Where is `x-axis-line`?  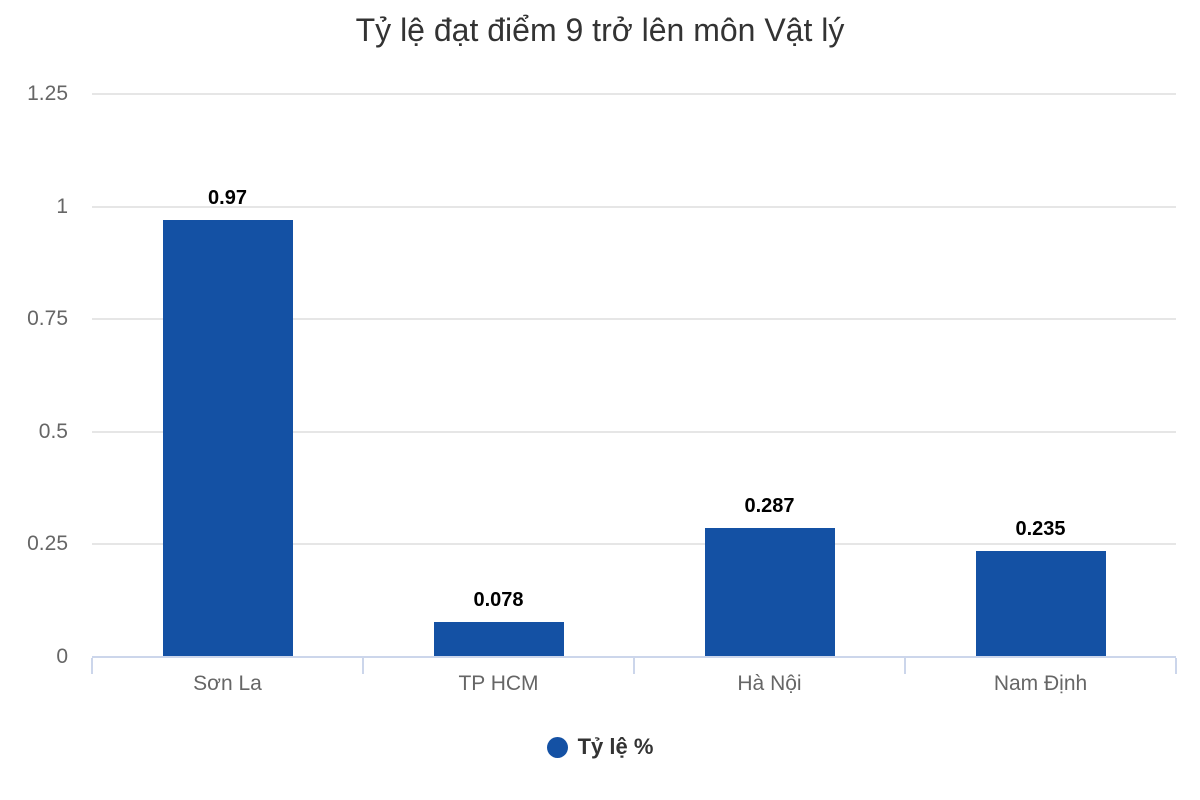
x-axis-line is located at coordinates (634, 657).